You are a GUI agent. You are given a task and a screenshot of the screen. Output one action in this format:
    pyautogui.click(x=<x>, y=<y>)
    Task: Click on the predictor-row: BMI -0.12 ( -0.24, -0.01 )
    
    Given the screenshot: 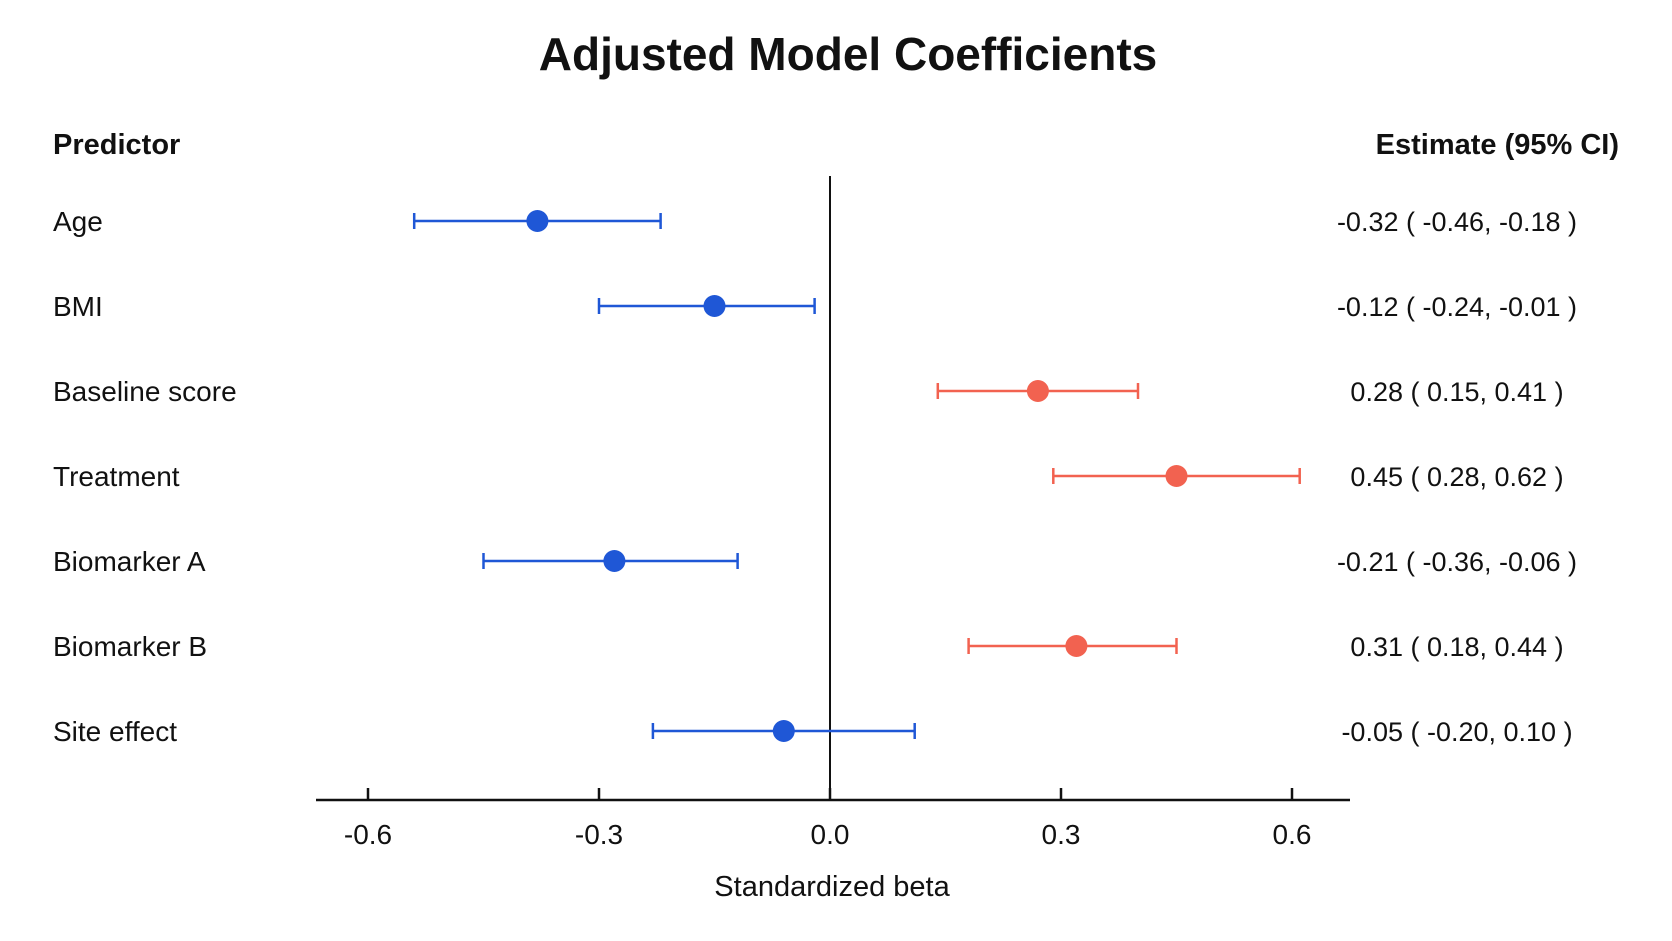 What is the action you would take?
    pyautogui.click(x=815, y=306)
    